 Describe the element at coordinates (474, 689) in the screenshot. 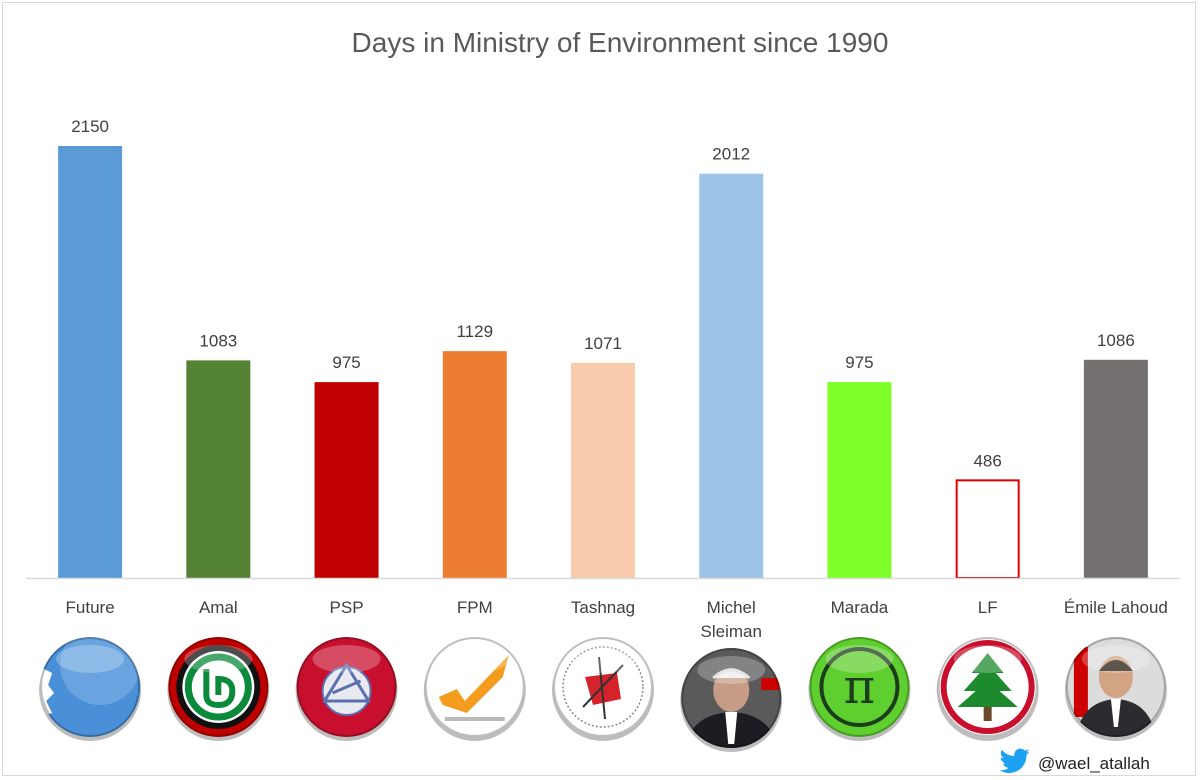

I see `fpm-logo-icon` at that location.